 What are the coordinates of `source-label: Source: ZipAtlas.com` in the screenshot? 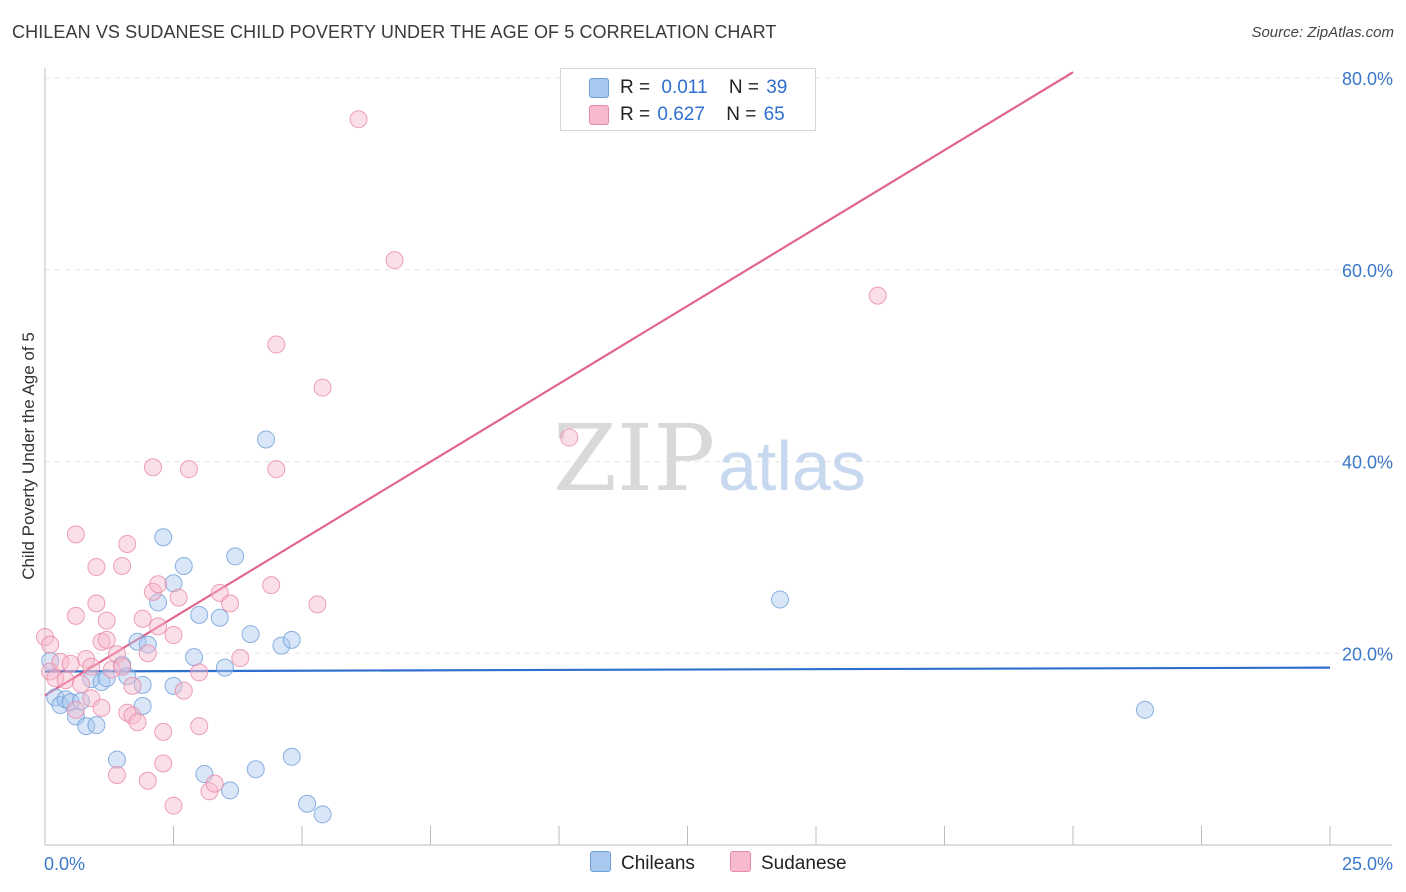 It's located at (1322, 32).